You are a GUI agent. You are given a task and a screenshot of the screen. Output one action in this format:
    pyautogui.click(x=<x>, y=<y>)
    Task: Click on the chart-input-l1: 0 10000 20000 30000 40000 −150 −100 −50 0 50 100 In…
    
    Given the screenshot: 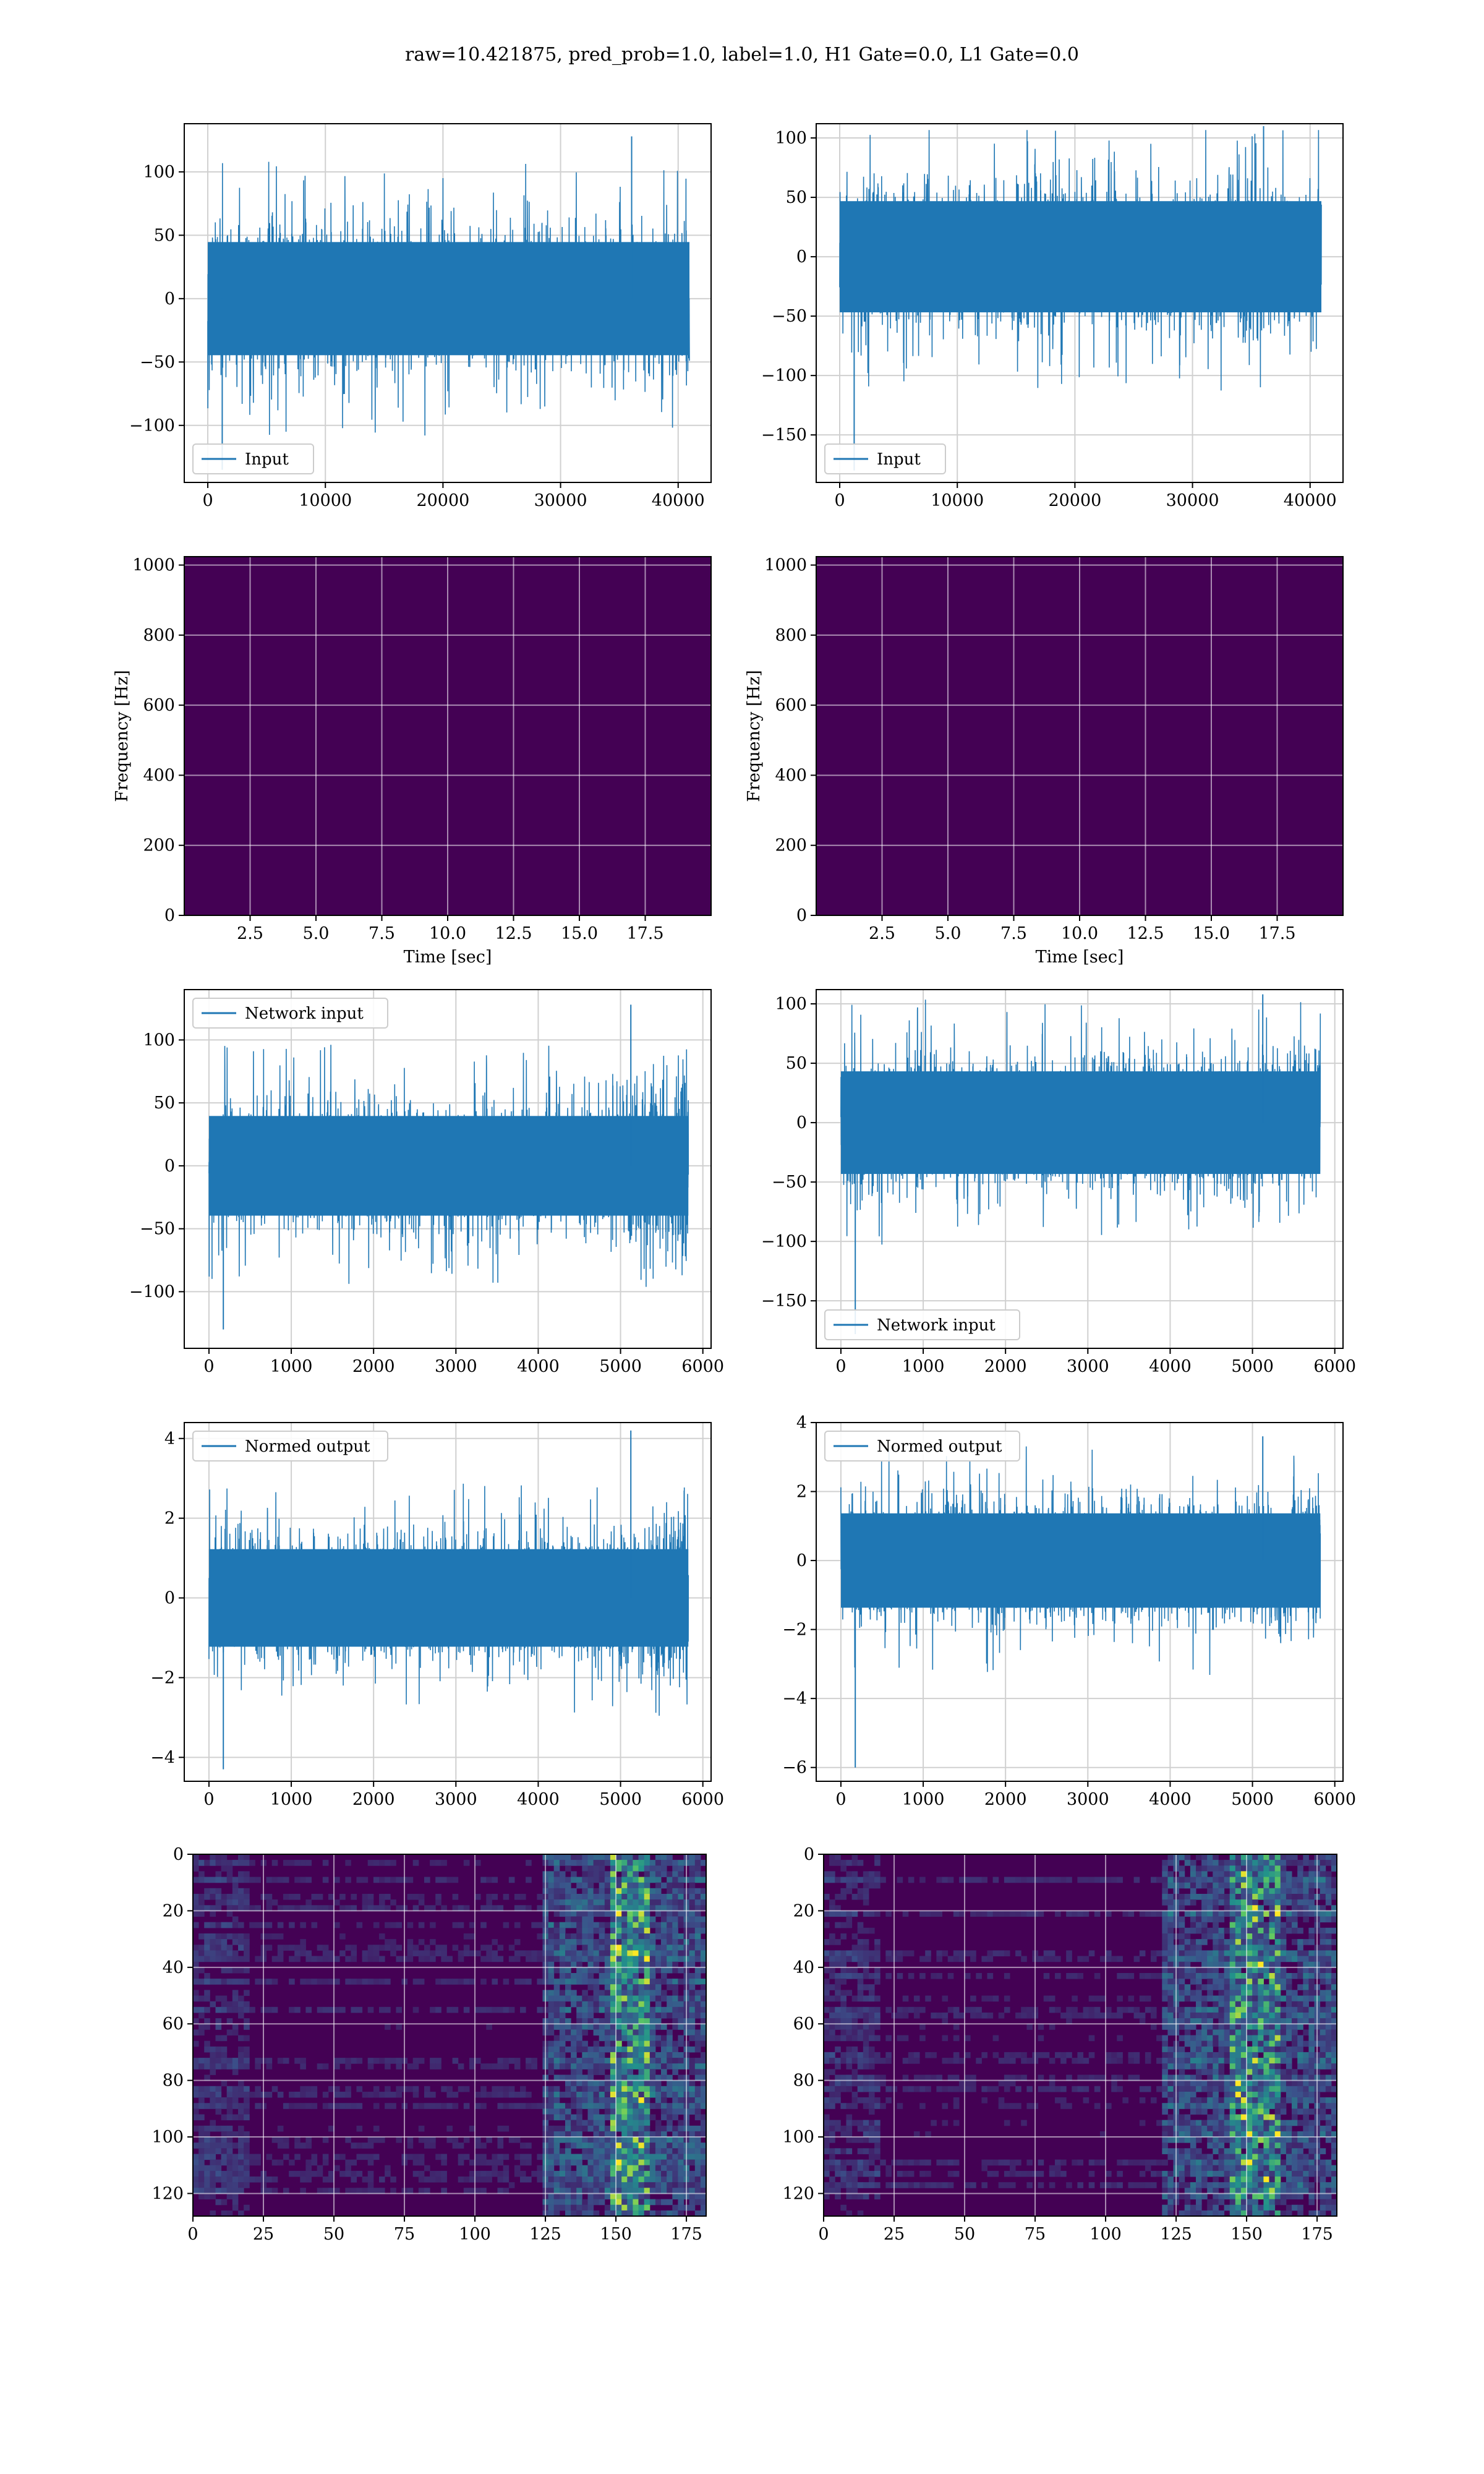 What is the action you would take?
    pyautogui.click(x=1052, y=316)
    